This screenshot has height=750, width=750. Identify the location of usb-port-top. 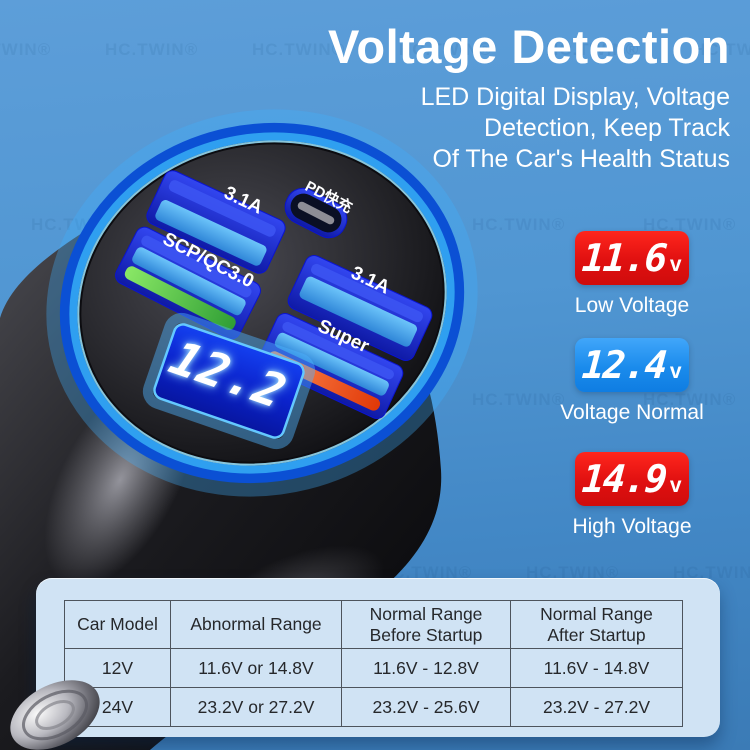
(216, 222).